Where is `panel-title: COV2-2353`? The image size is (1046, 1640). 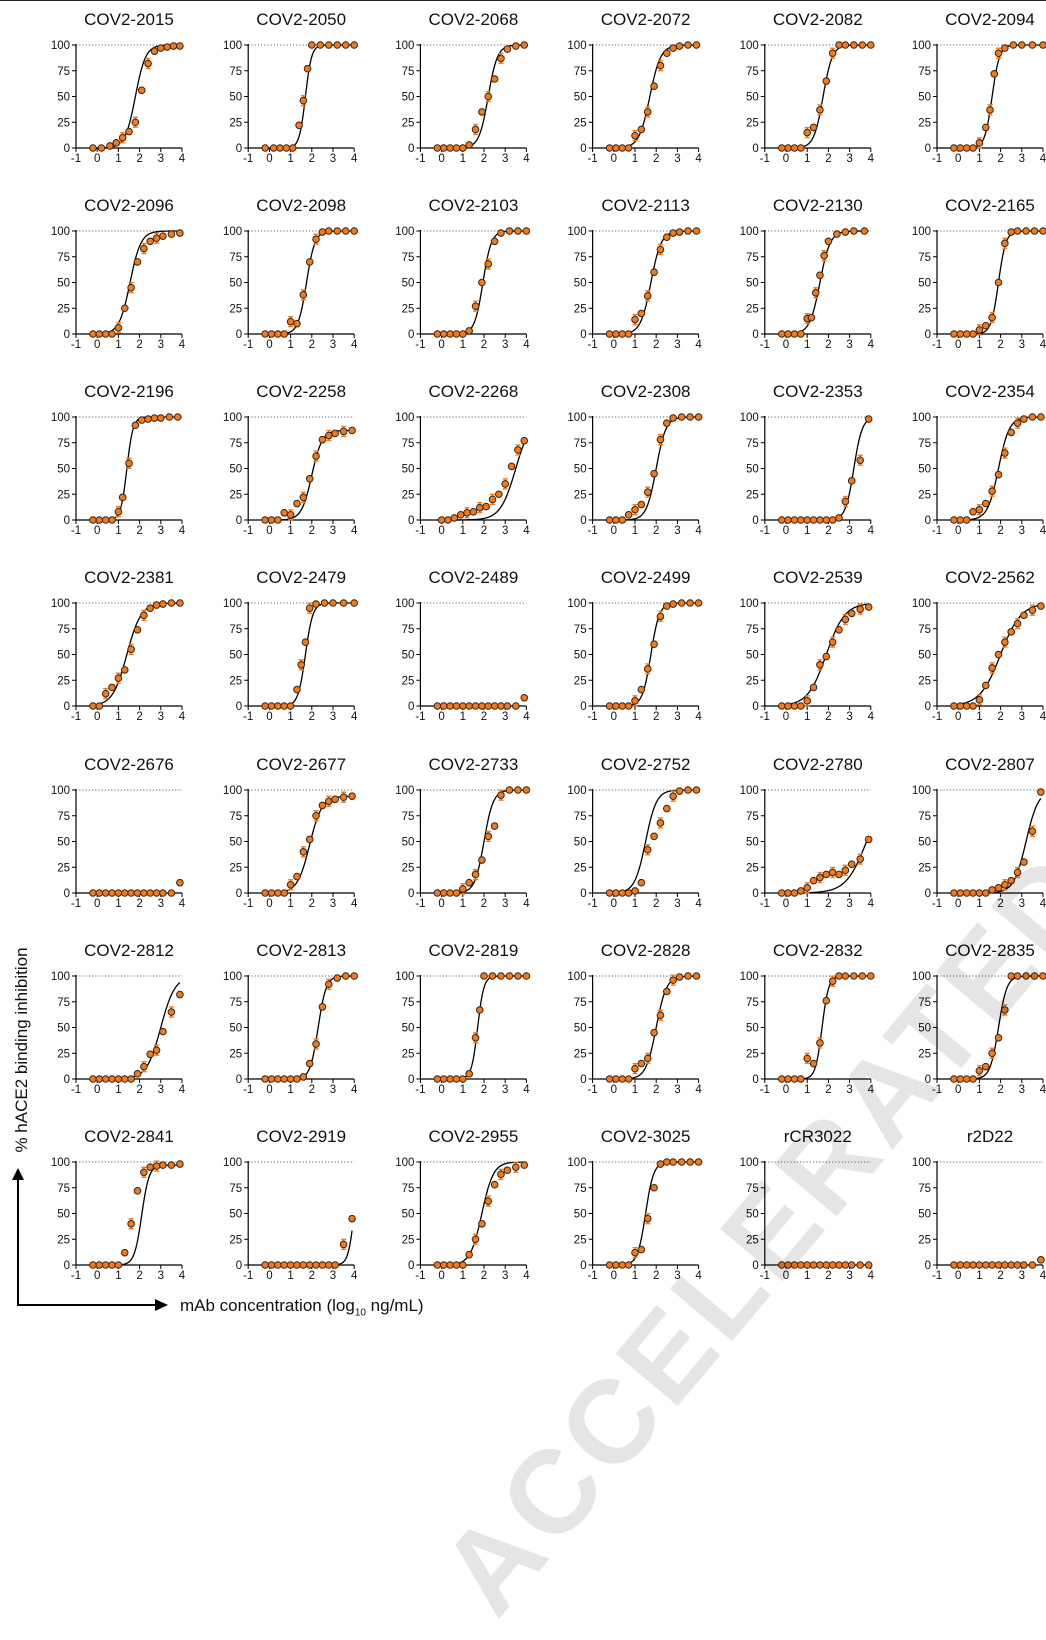 panel-title: COV2-2353 is located at coordinates (818, 391).